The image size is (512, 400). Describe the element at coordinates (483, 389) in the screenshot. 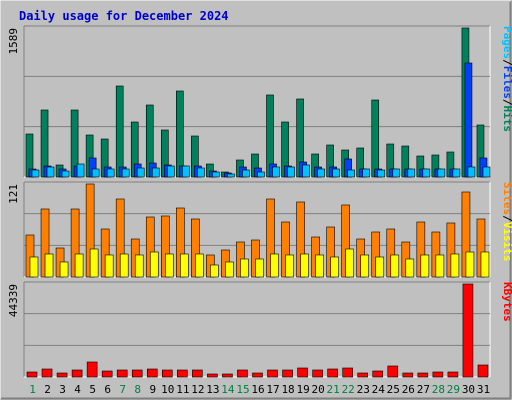

I see `x-label-day-31: 31` at that location.